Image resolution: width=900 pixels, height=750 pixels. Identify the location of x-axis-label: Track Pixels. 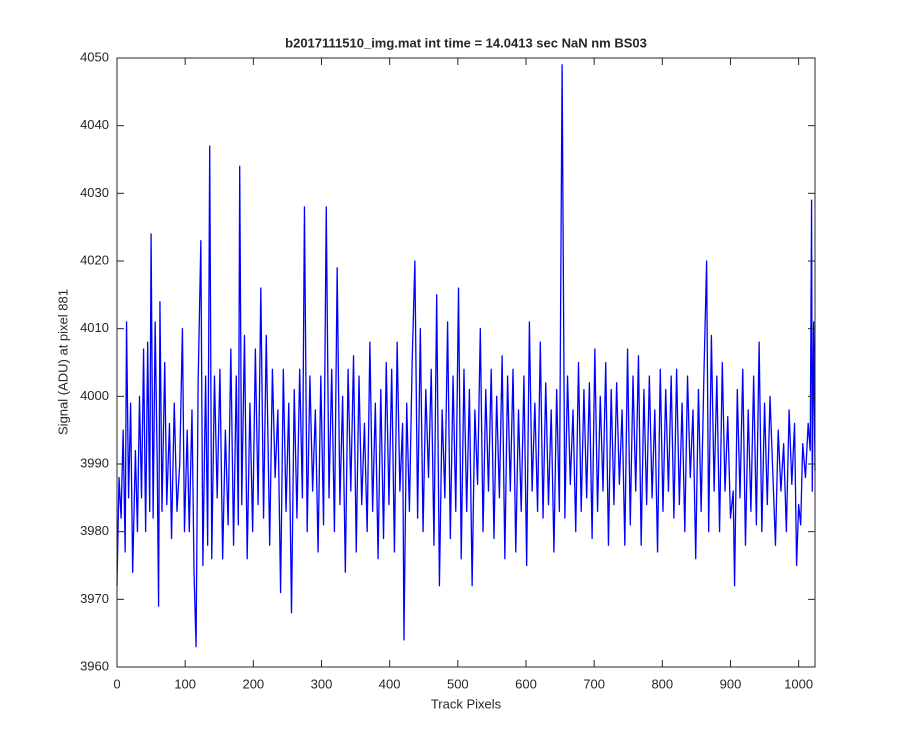
(466, 703).